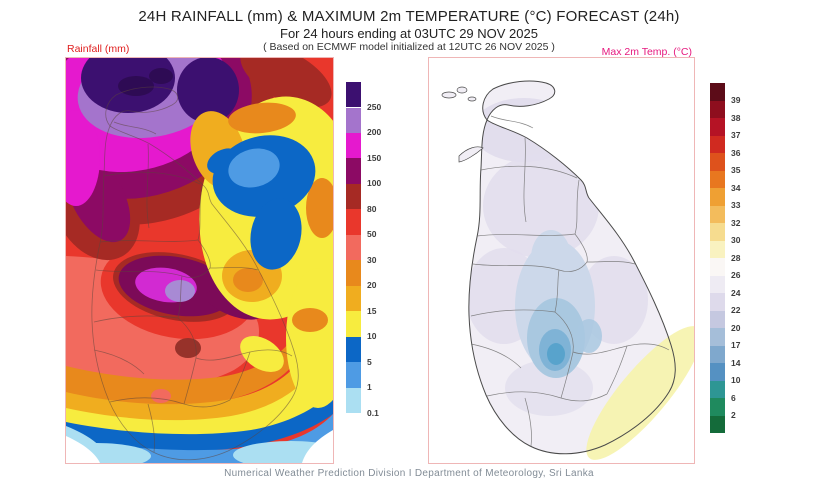 Image resolution: width=818 pixels, height=490 pixels. What do you see at coordinates (736, 187) in the screenshot?
I see `colorbar-label: 34` at bounding box center [736, 187].